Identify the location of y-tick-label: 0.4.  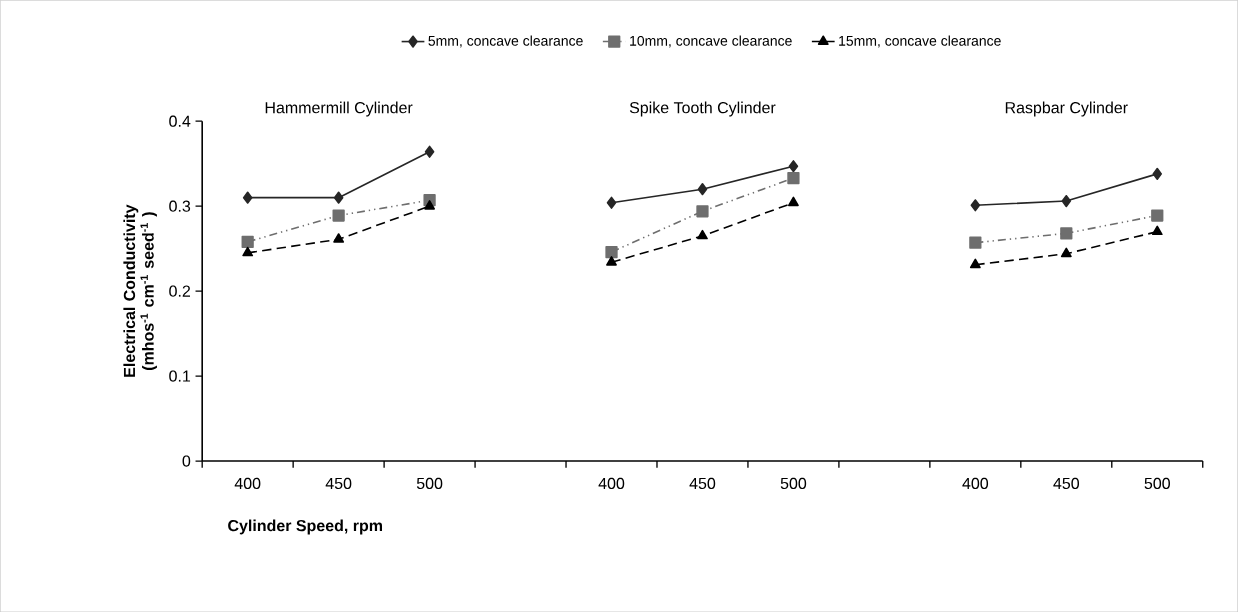
(180, 121).